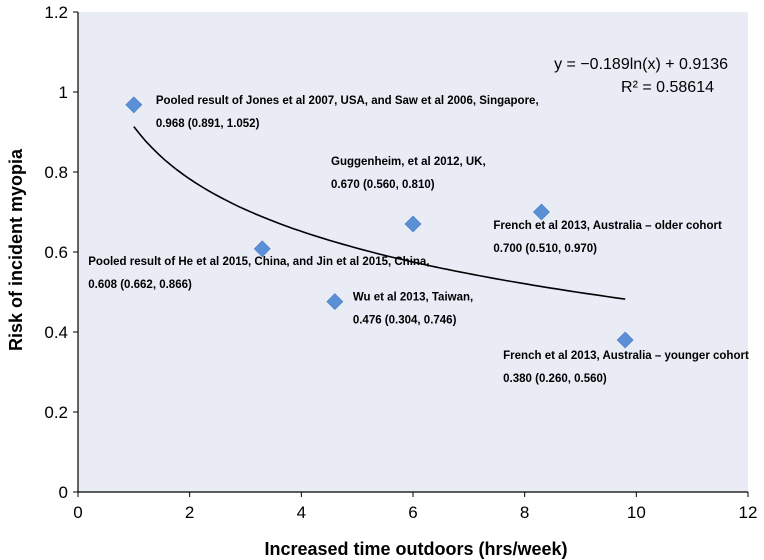 The image size is (764, 560). What do you see at coordinates (301, 512) in the screenshot?
I see `x-tick-label: 4` at bounding box center [301, 512].